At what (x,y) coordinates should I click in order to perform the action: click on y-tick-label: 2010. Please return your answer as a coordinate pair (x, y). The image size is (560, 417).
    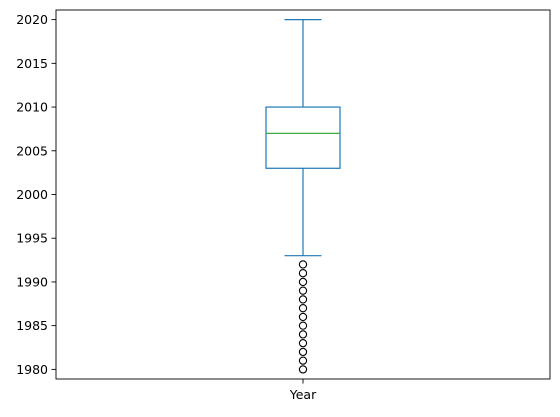
    Looking at the image, I should click on (32, 107).